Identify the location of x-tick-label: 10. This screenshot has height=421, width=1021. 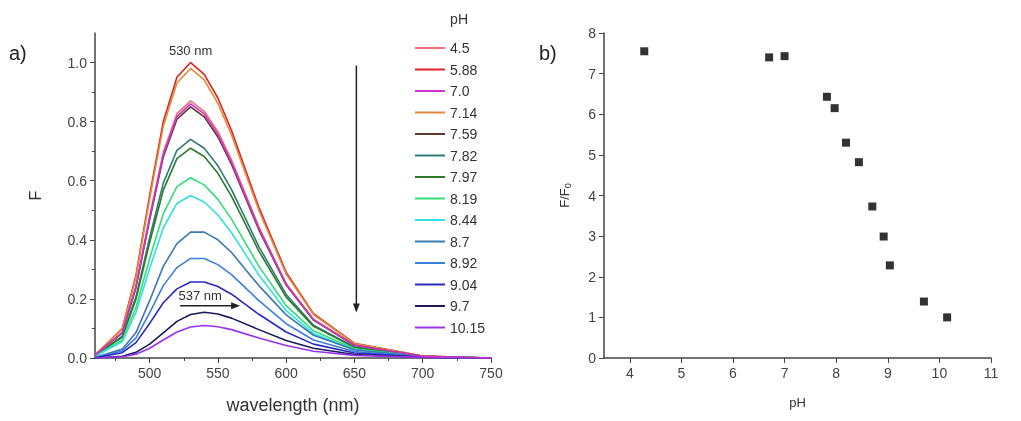
(939, 373).